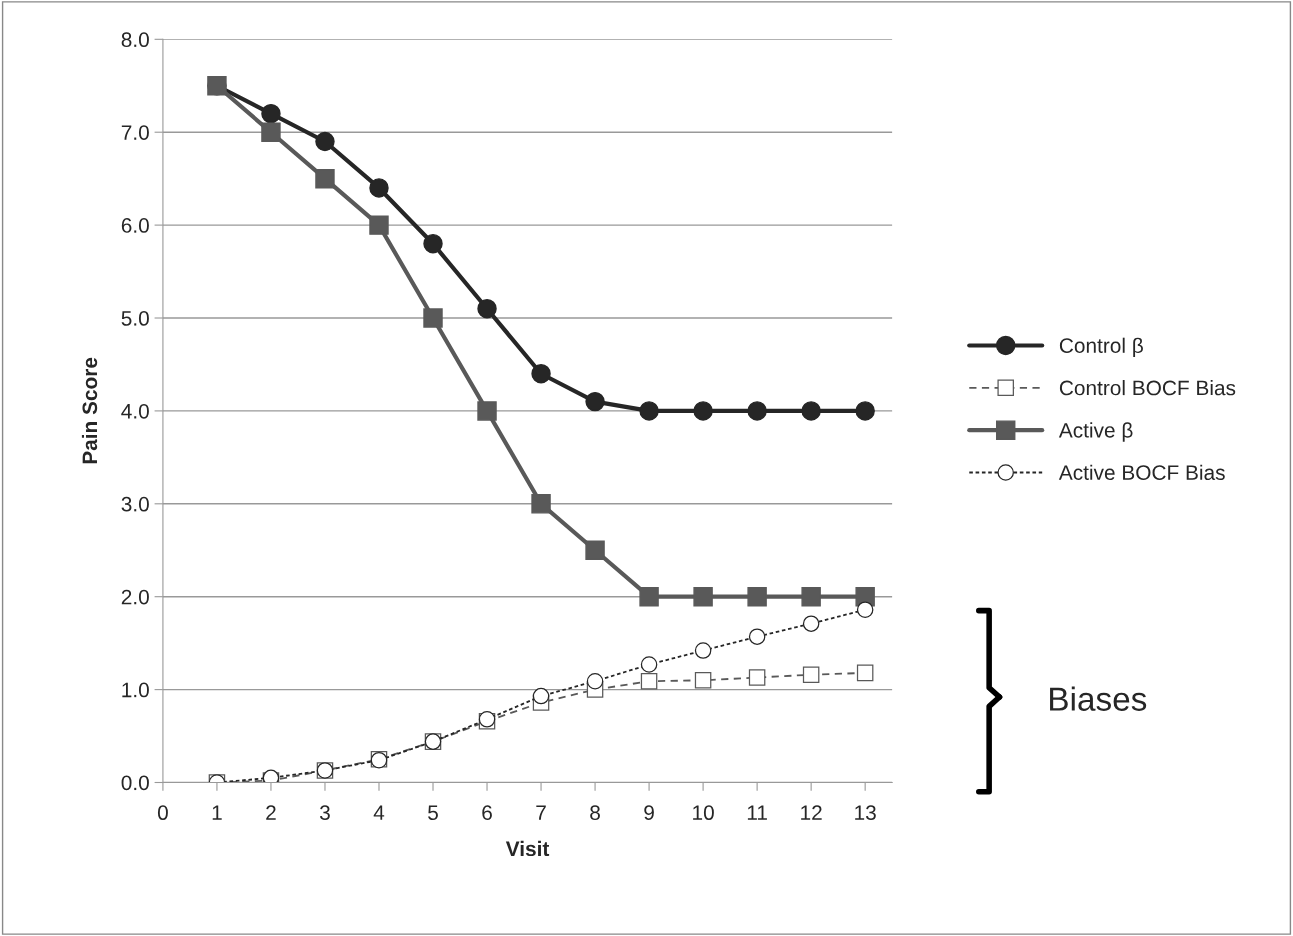 This screenshot has height=936, width=1293. I want to click on y-tick-label: 0.0, so click(135, 783).